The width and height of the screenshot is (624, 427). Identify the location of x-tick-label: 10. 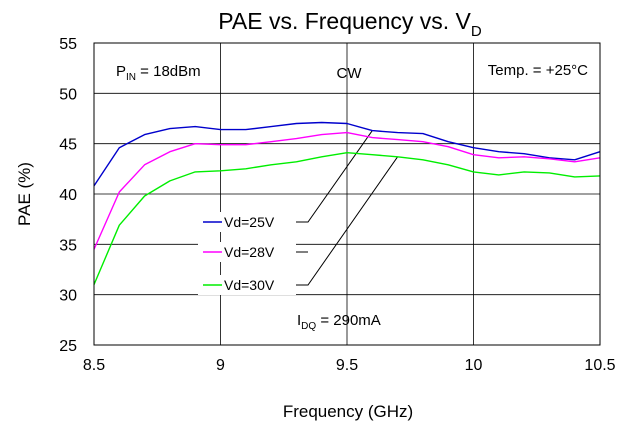
(474, 365).